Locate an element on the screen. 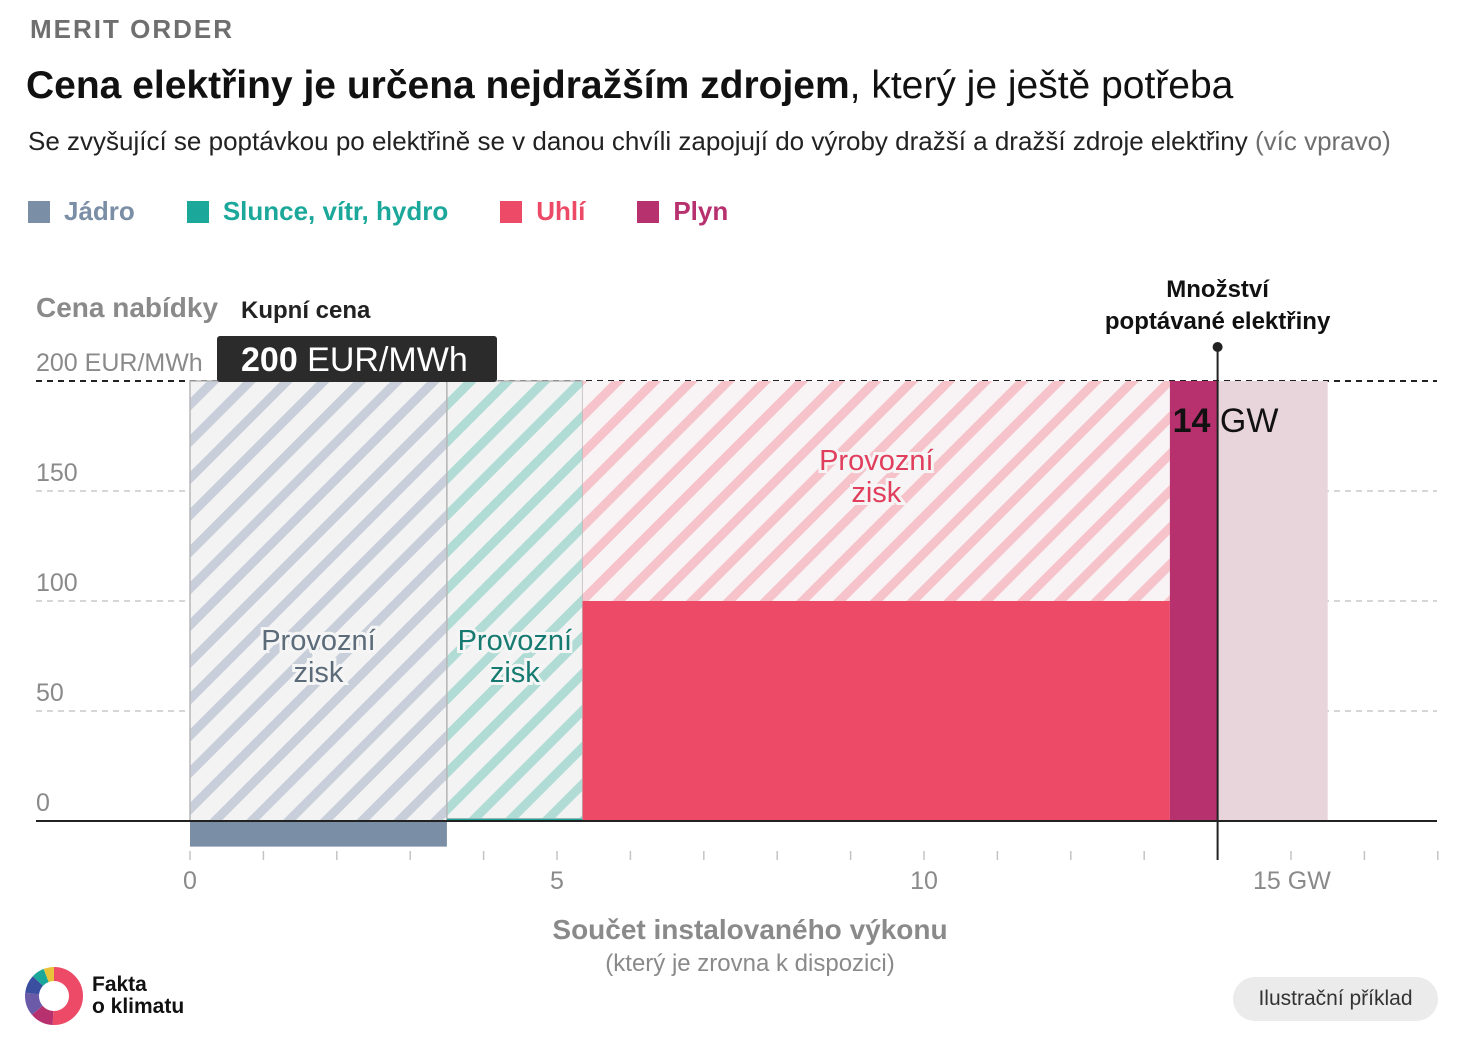 The image size is (1481, 1057). purchase-price-box is located at coordinates (357, 359).